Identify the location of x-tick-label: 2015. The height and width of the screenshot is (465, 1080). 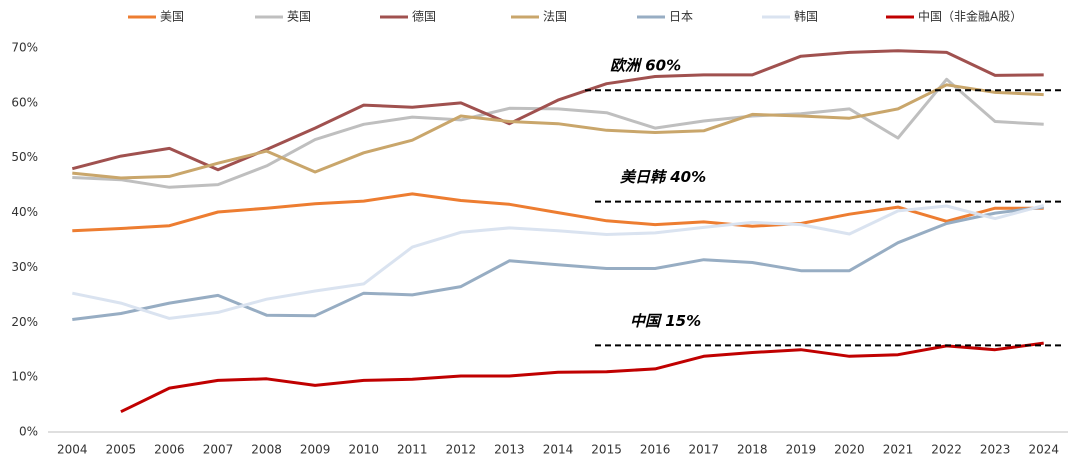
(606, 450).